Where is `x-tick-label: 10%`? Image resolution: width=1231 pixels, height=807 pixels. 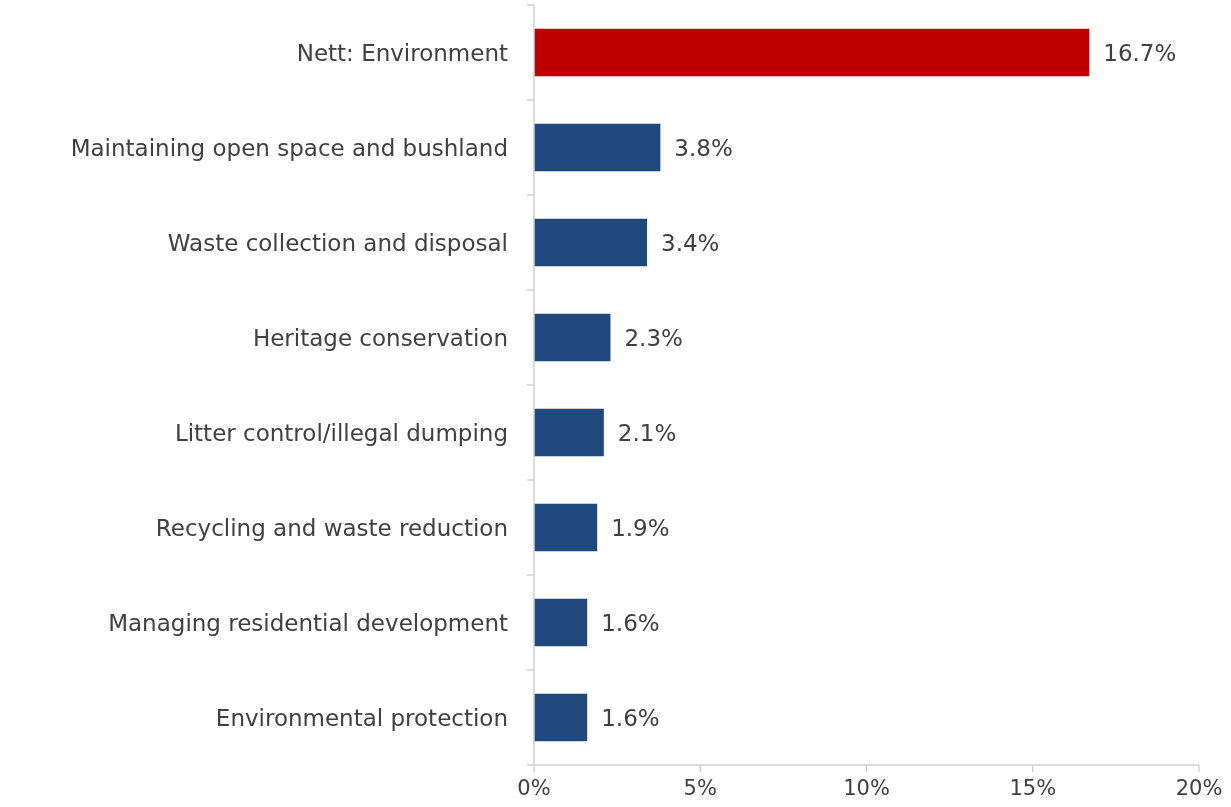
x-tick-label: 10% is located at coordinates (866, 788).